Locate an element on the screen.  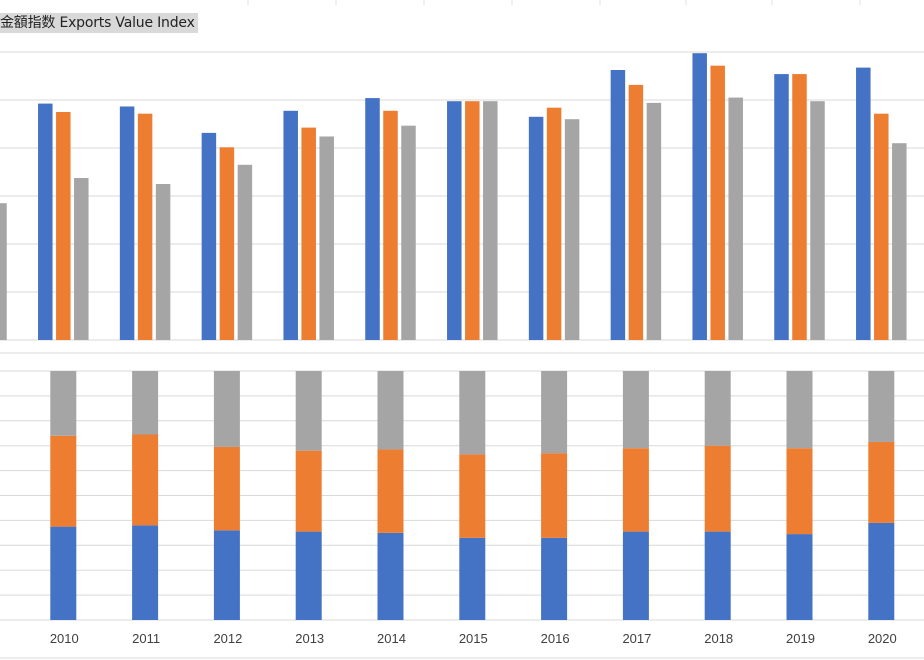
bar-2016-s1 is located at coordinates (536, 228).